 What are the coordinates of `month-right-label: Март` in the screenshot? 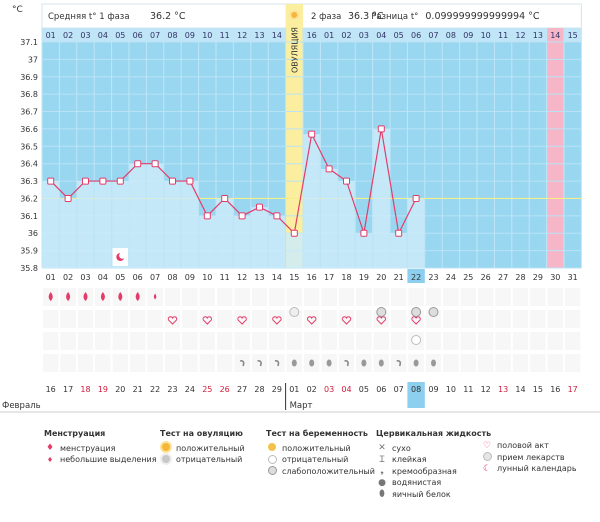 It's located at (301, 406).